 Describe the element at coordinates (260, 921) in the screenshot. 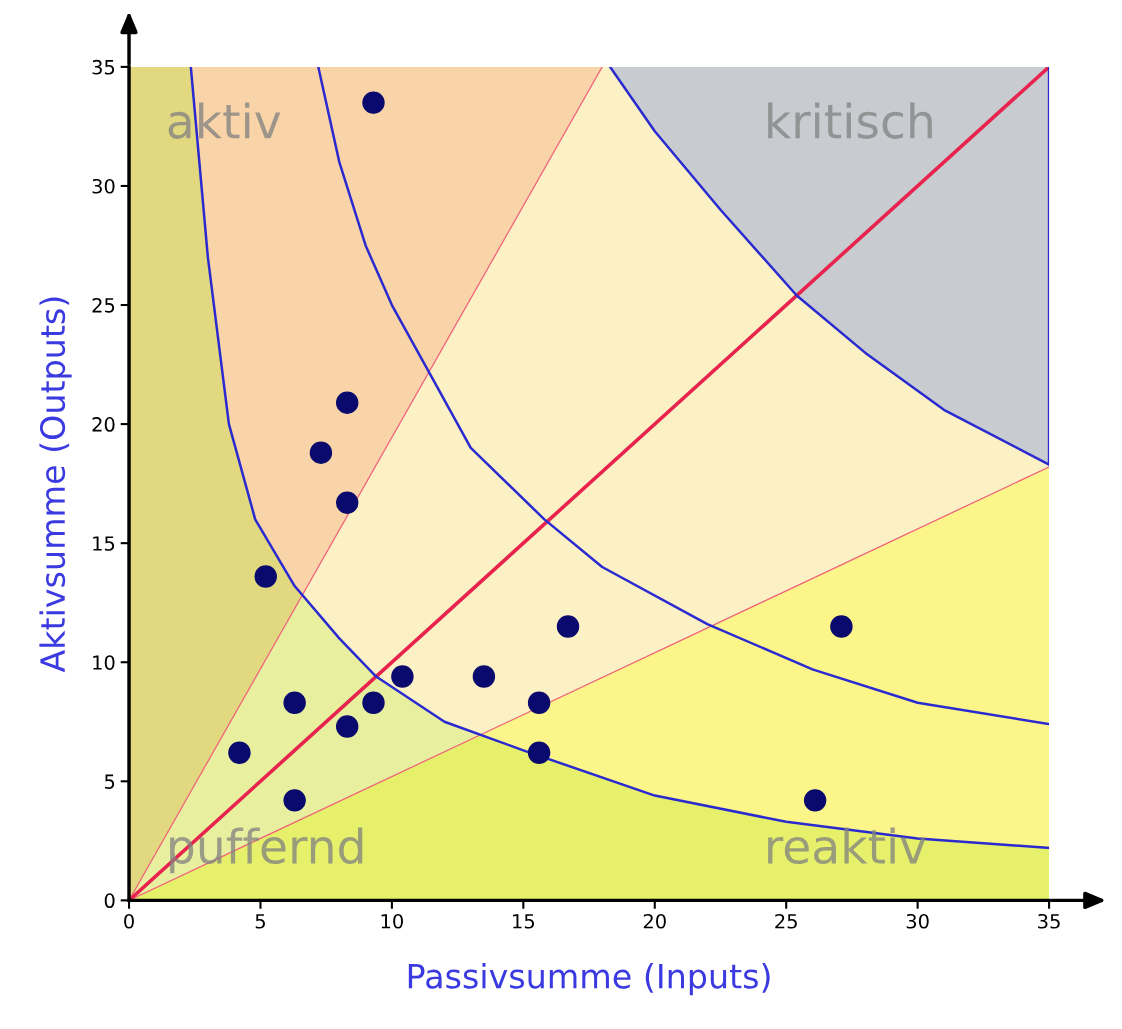

I see `x-tick-label: 5` at that location.